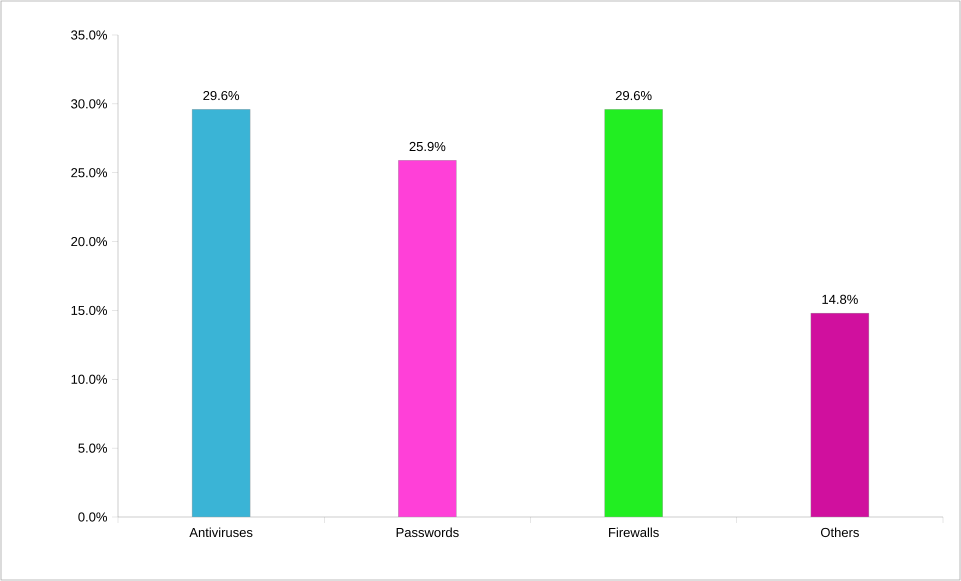  I want to click on x-tick-label: Others, so click(839, 533).